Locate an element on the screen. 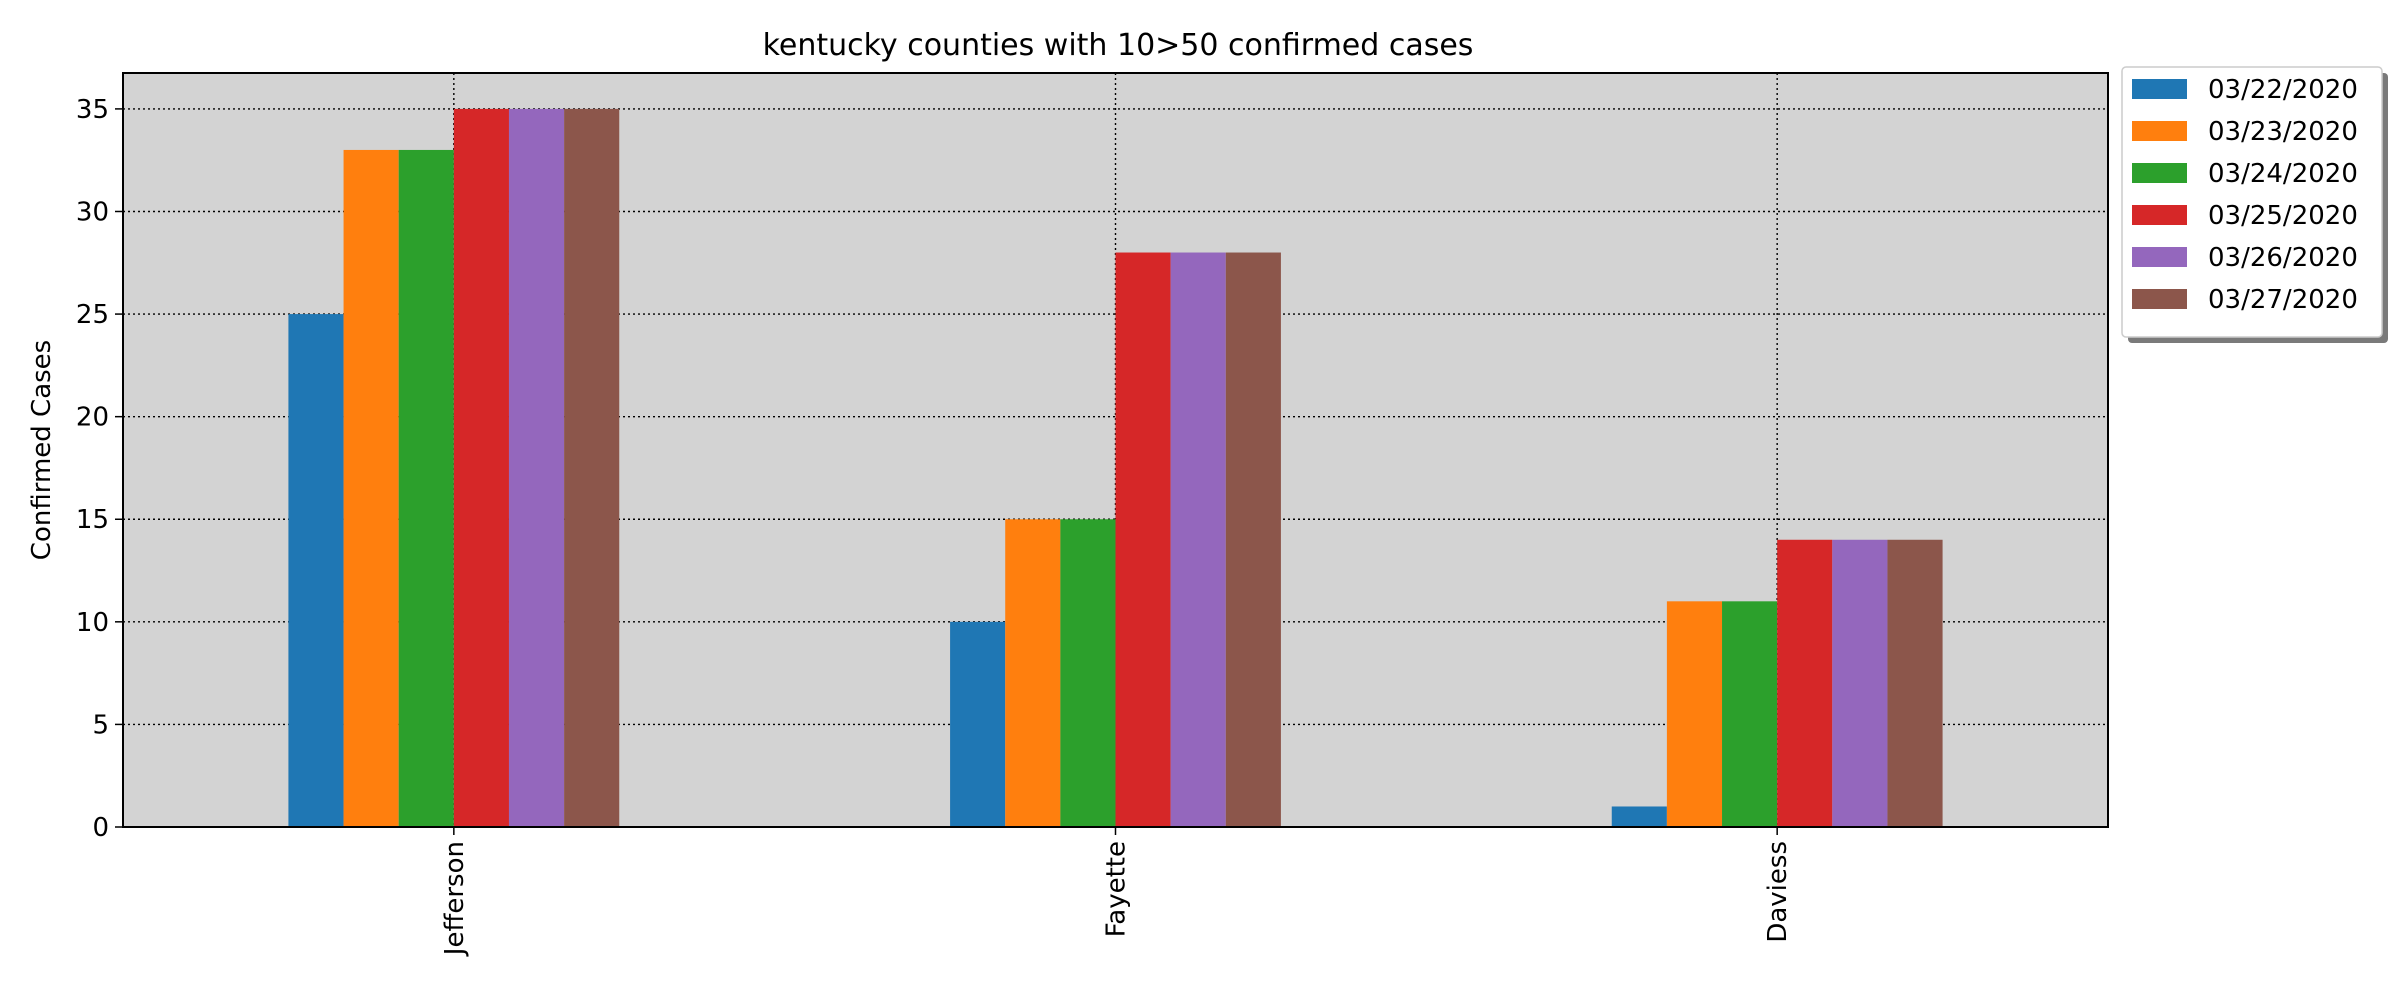 The width and height of the screenshot is (2400, 1000). x-tick-label: Daviess is located at coordinates (1778, 892).